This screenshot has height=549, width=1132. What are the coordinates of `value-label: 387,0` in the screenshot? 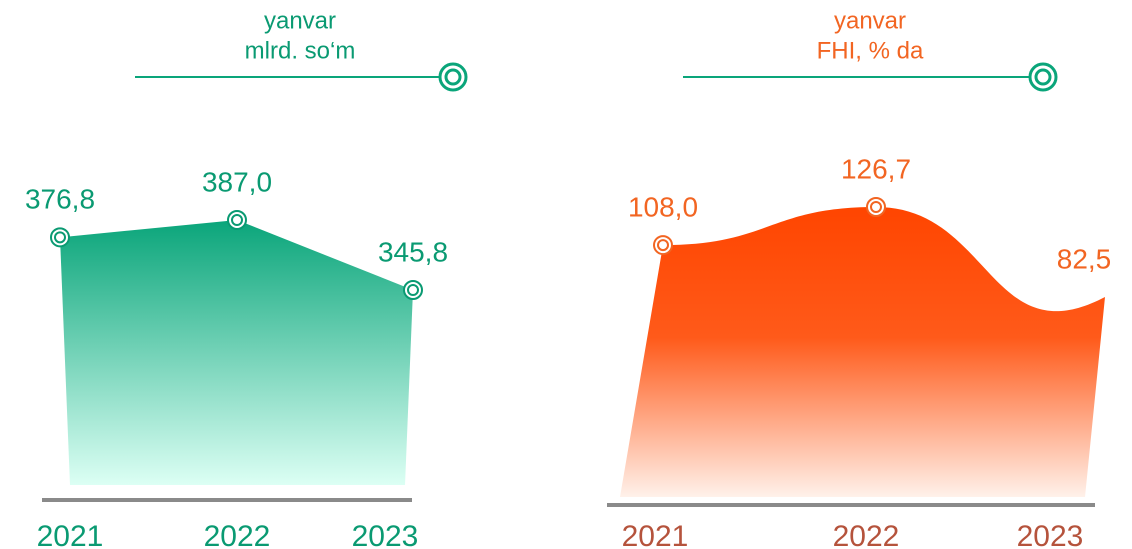 It's located at (237, 181).